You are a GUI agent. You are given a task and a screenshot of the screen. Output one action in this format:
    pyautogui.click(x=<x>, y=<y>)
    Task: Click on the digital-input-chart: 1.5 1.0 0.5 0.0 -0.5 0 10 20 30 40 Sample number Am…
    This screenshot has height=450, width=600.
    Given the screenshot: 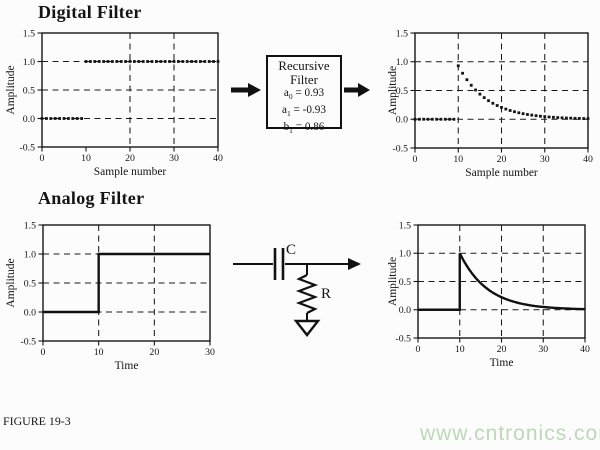 What is the action you would take?
    pyautogui.click(x=114, y=103)
    